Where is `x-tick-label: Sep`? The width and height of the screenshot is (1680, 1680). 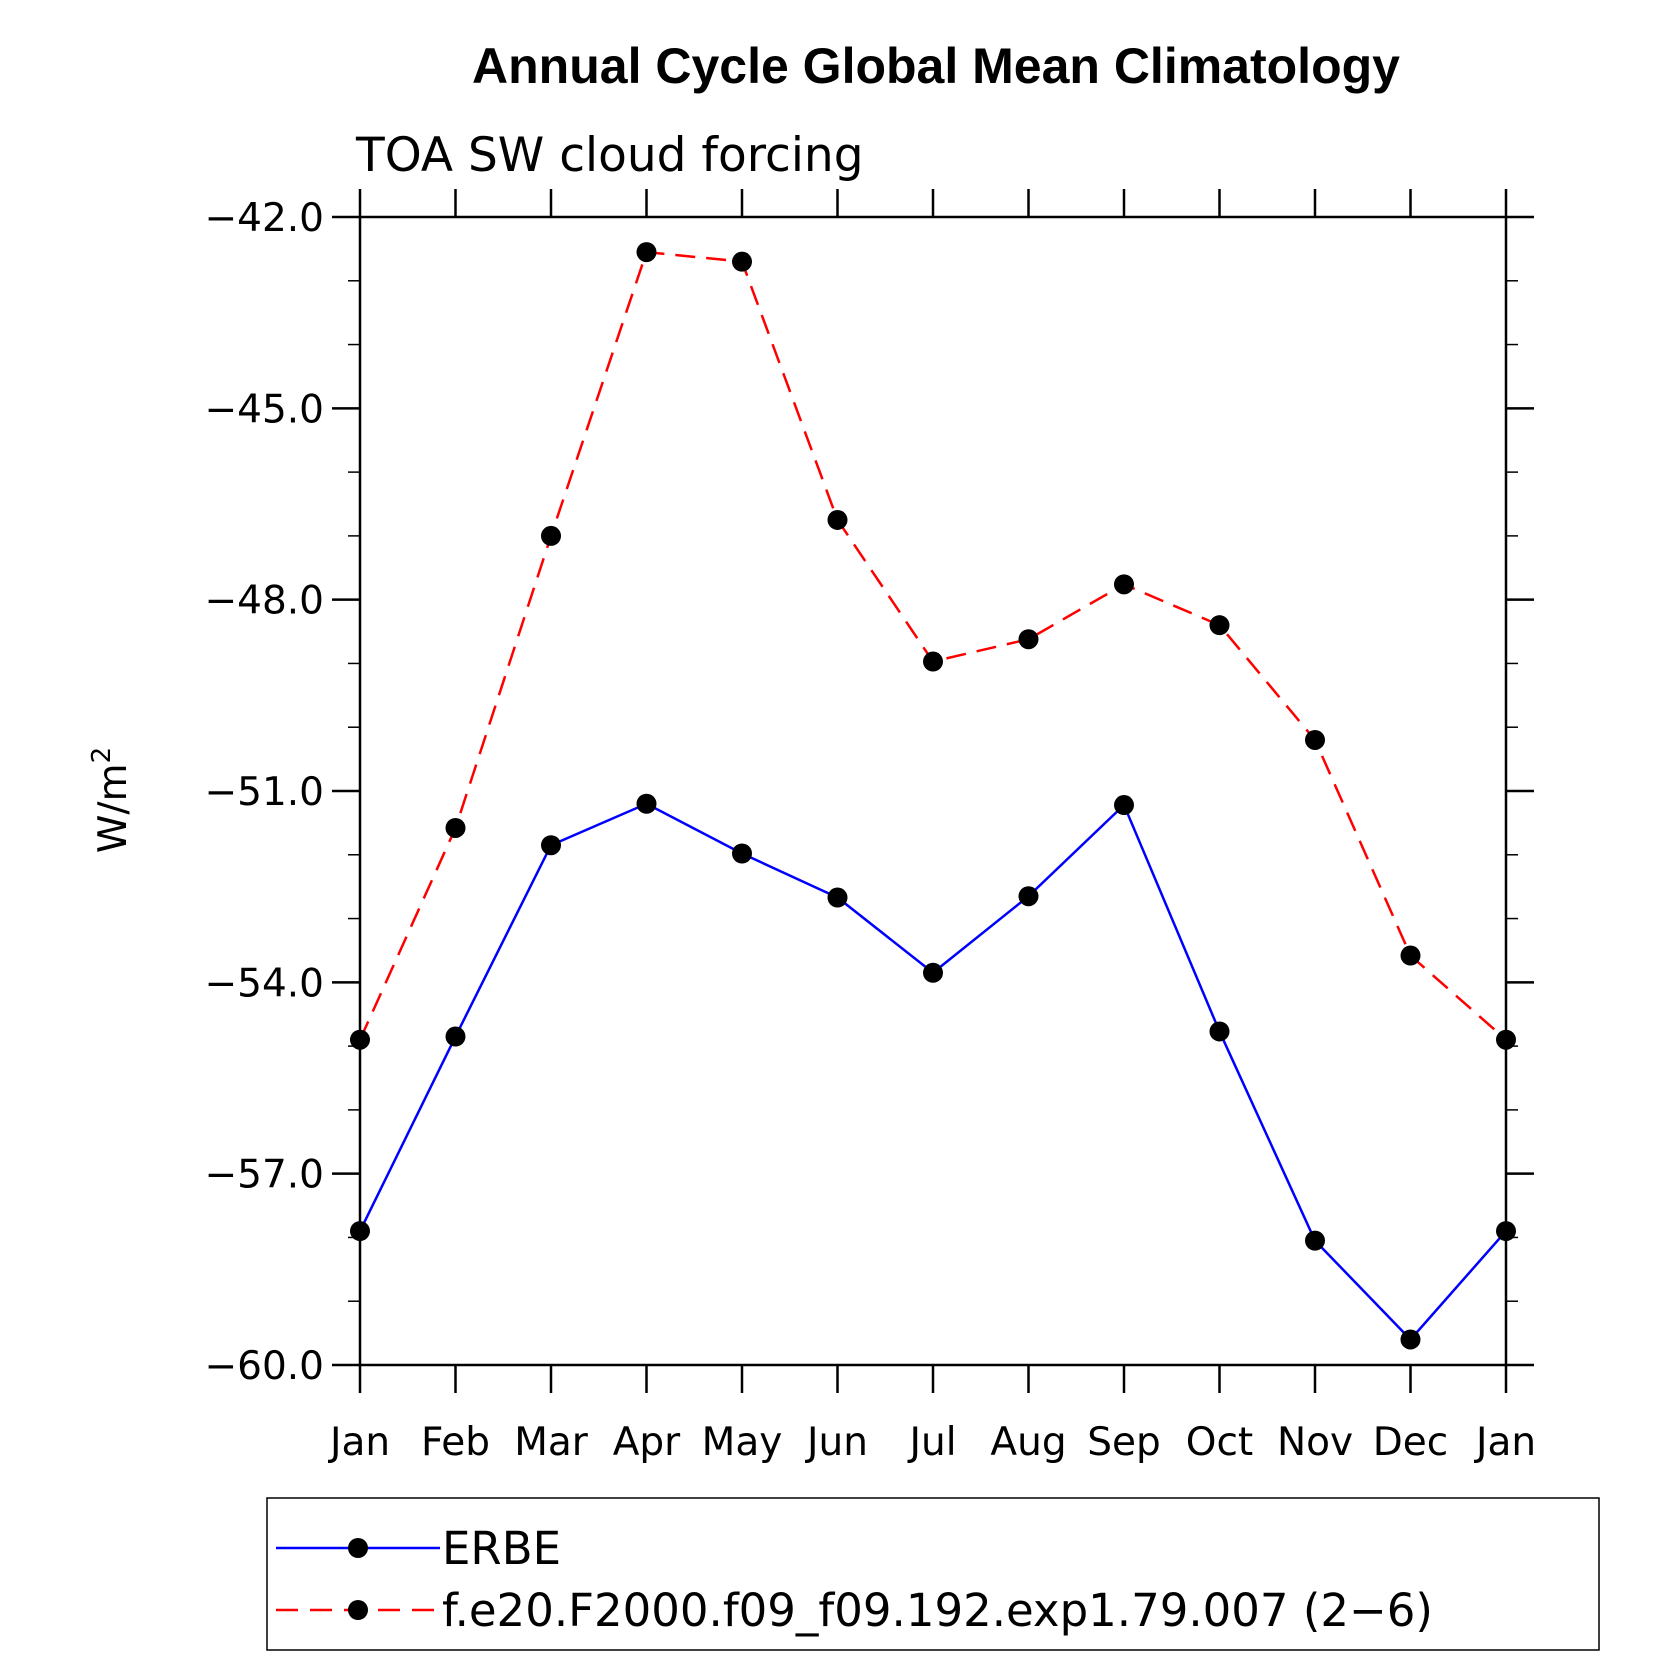
x-tick-label: Sep is located at coordinates (1124, 1442).